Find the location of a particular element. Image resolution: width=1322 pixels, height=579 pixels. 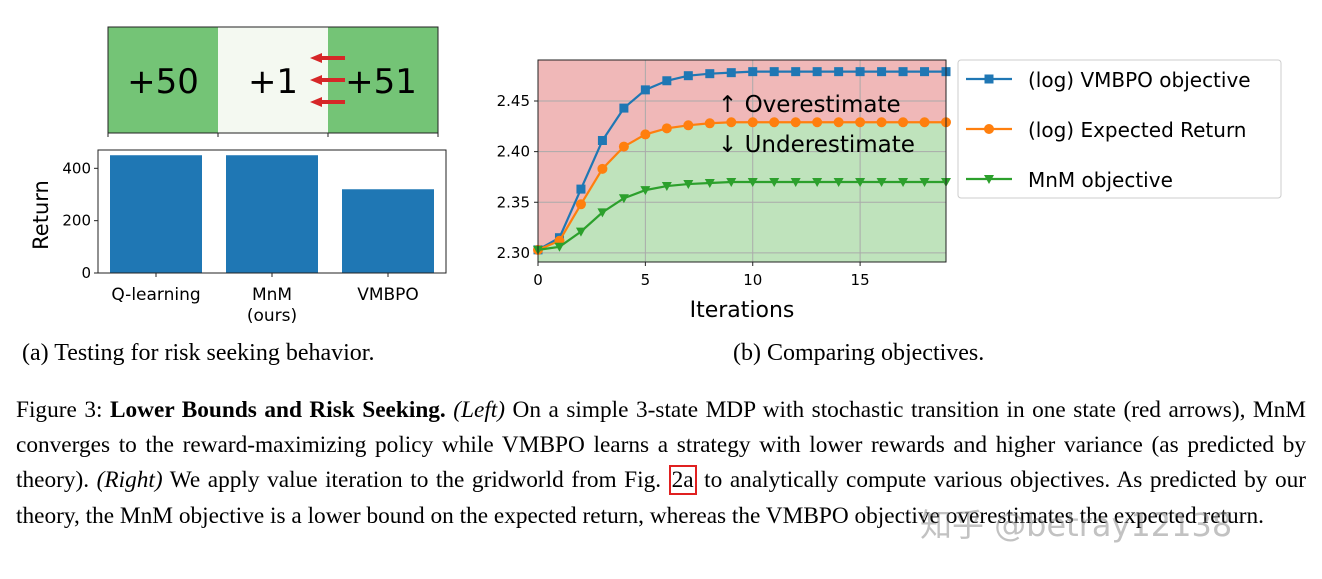

caption-left-tag: (Left) is located at coordinates (479, 410).